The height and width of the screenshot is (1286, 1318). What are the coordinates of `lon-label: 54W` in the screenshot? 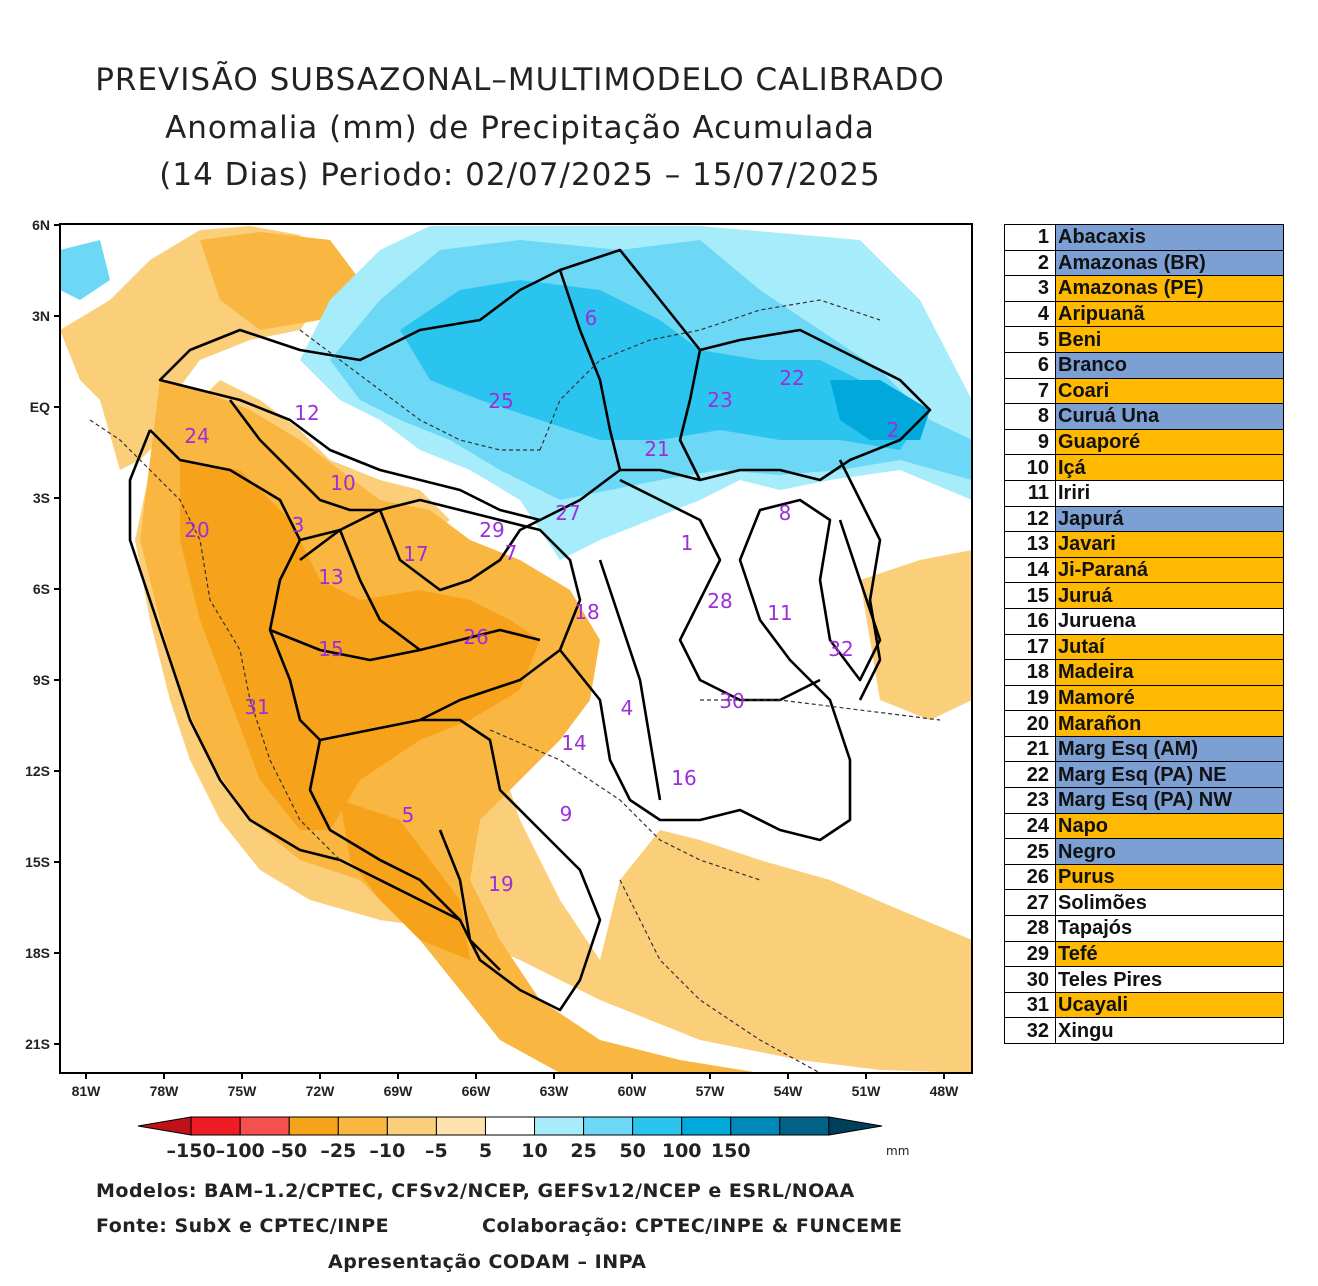 It's located at (789, 1091).